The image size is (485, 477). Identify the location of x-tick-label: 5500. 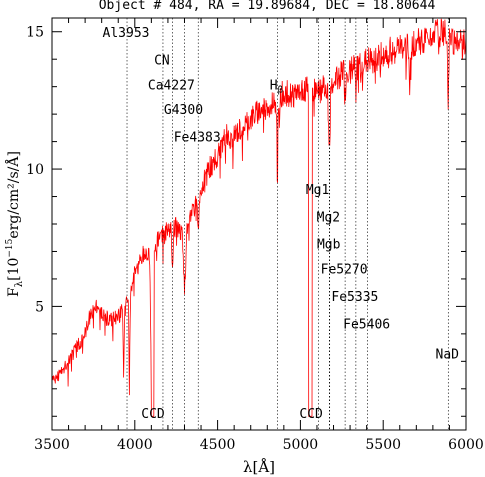
(383, 445).